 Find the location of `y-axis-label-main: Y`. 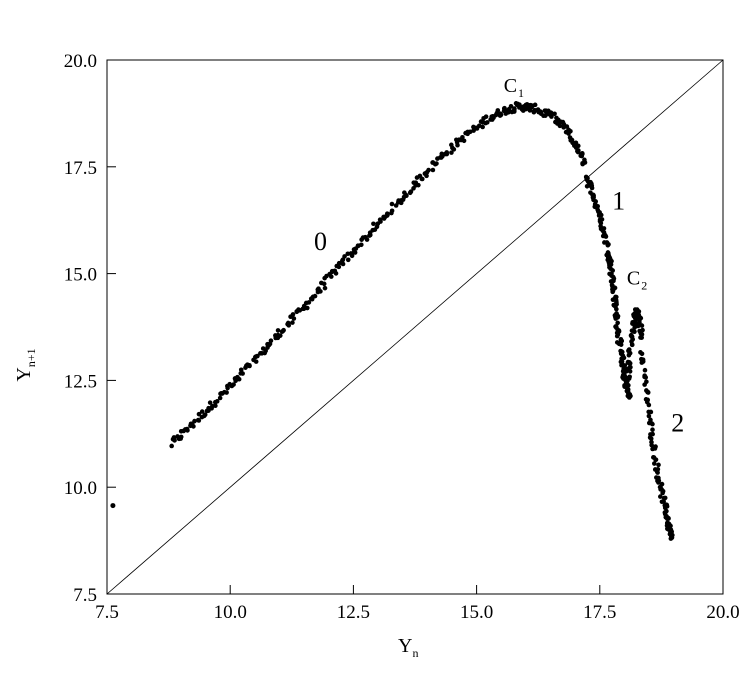

y-axis-label-main: Y is located at coordinates (24, 374).